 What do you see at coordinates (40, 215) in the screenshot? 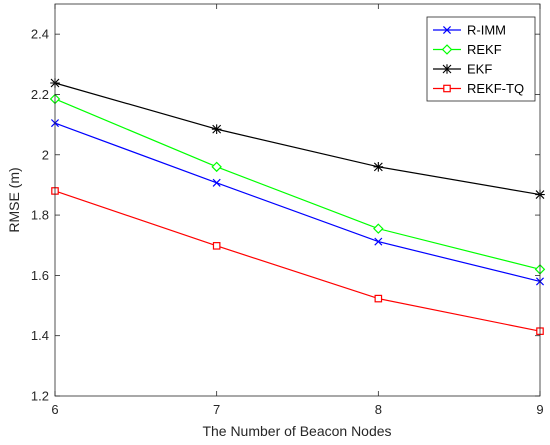
I see `y-tick-label: 1.8` at bounding box center [40, 215].